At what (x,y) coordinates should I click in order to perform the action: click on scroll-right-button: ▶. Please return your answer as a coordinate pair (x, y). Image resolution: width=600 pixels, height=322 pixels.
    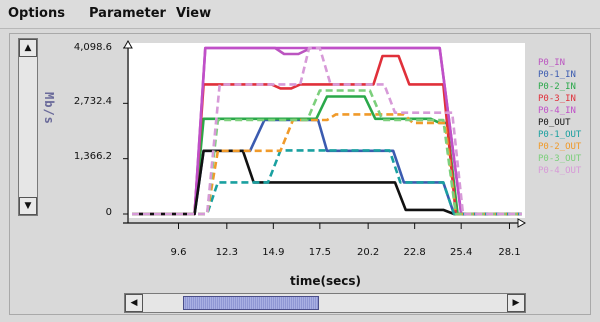
    Looking at the image, I should click on (516, 303).